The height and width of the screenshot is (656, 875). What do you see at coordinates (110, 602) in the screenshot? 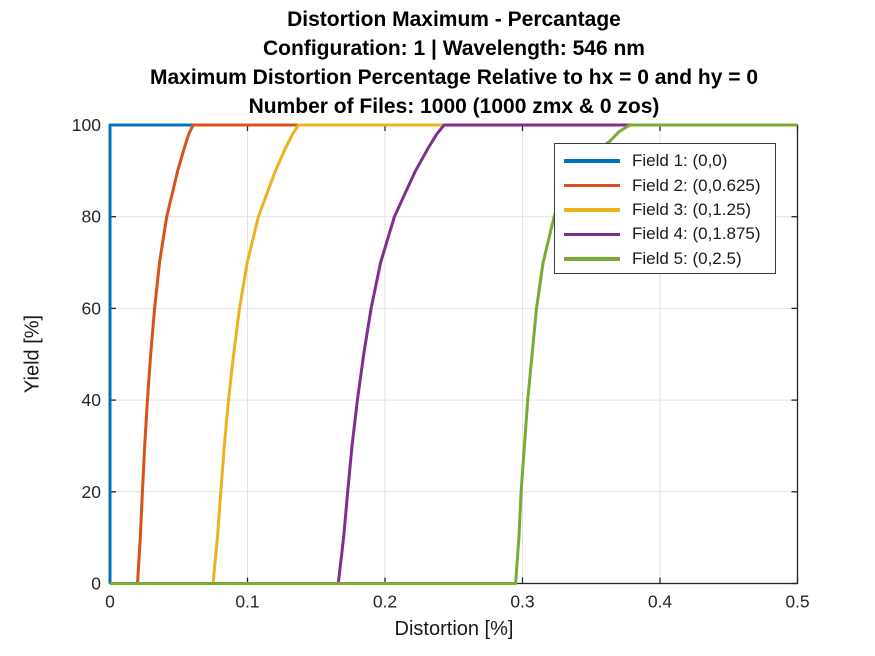
I see `x-tick-label: 0` at bounding box center [110, 602].